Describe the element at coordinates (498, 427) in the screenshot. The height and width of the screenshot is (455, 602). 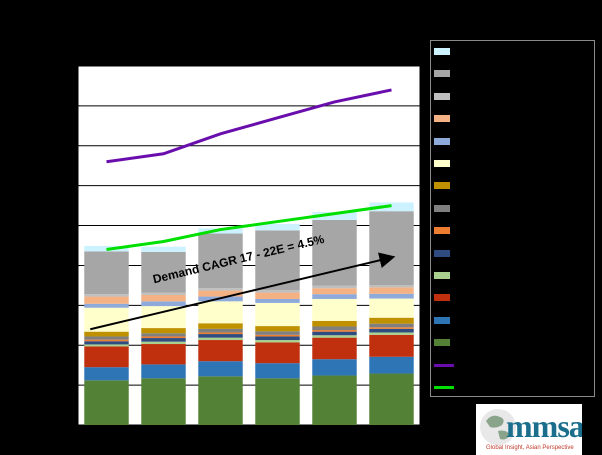
I see `globe-icon` at that location.